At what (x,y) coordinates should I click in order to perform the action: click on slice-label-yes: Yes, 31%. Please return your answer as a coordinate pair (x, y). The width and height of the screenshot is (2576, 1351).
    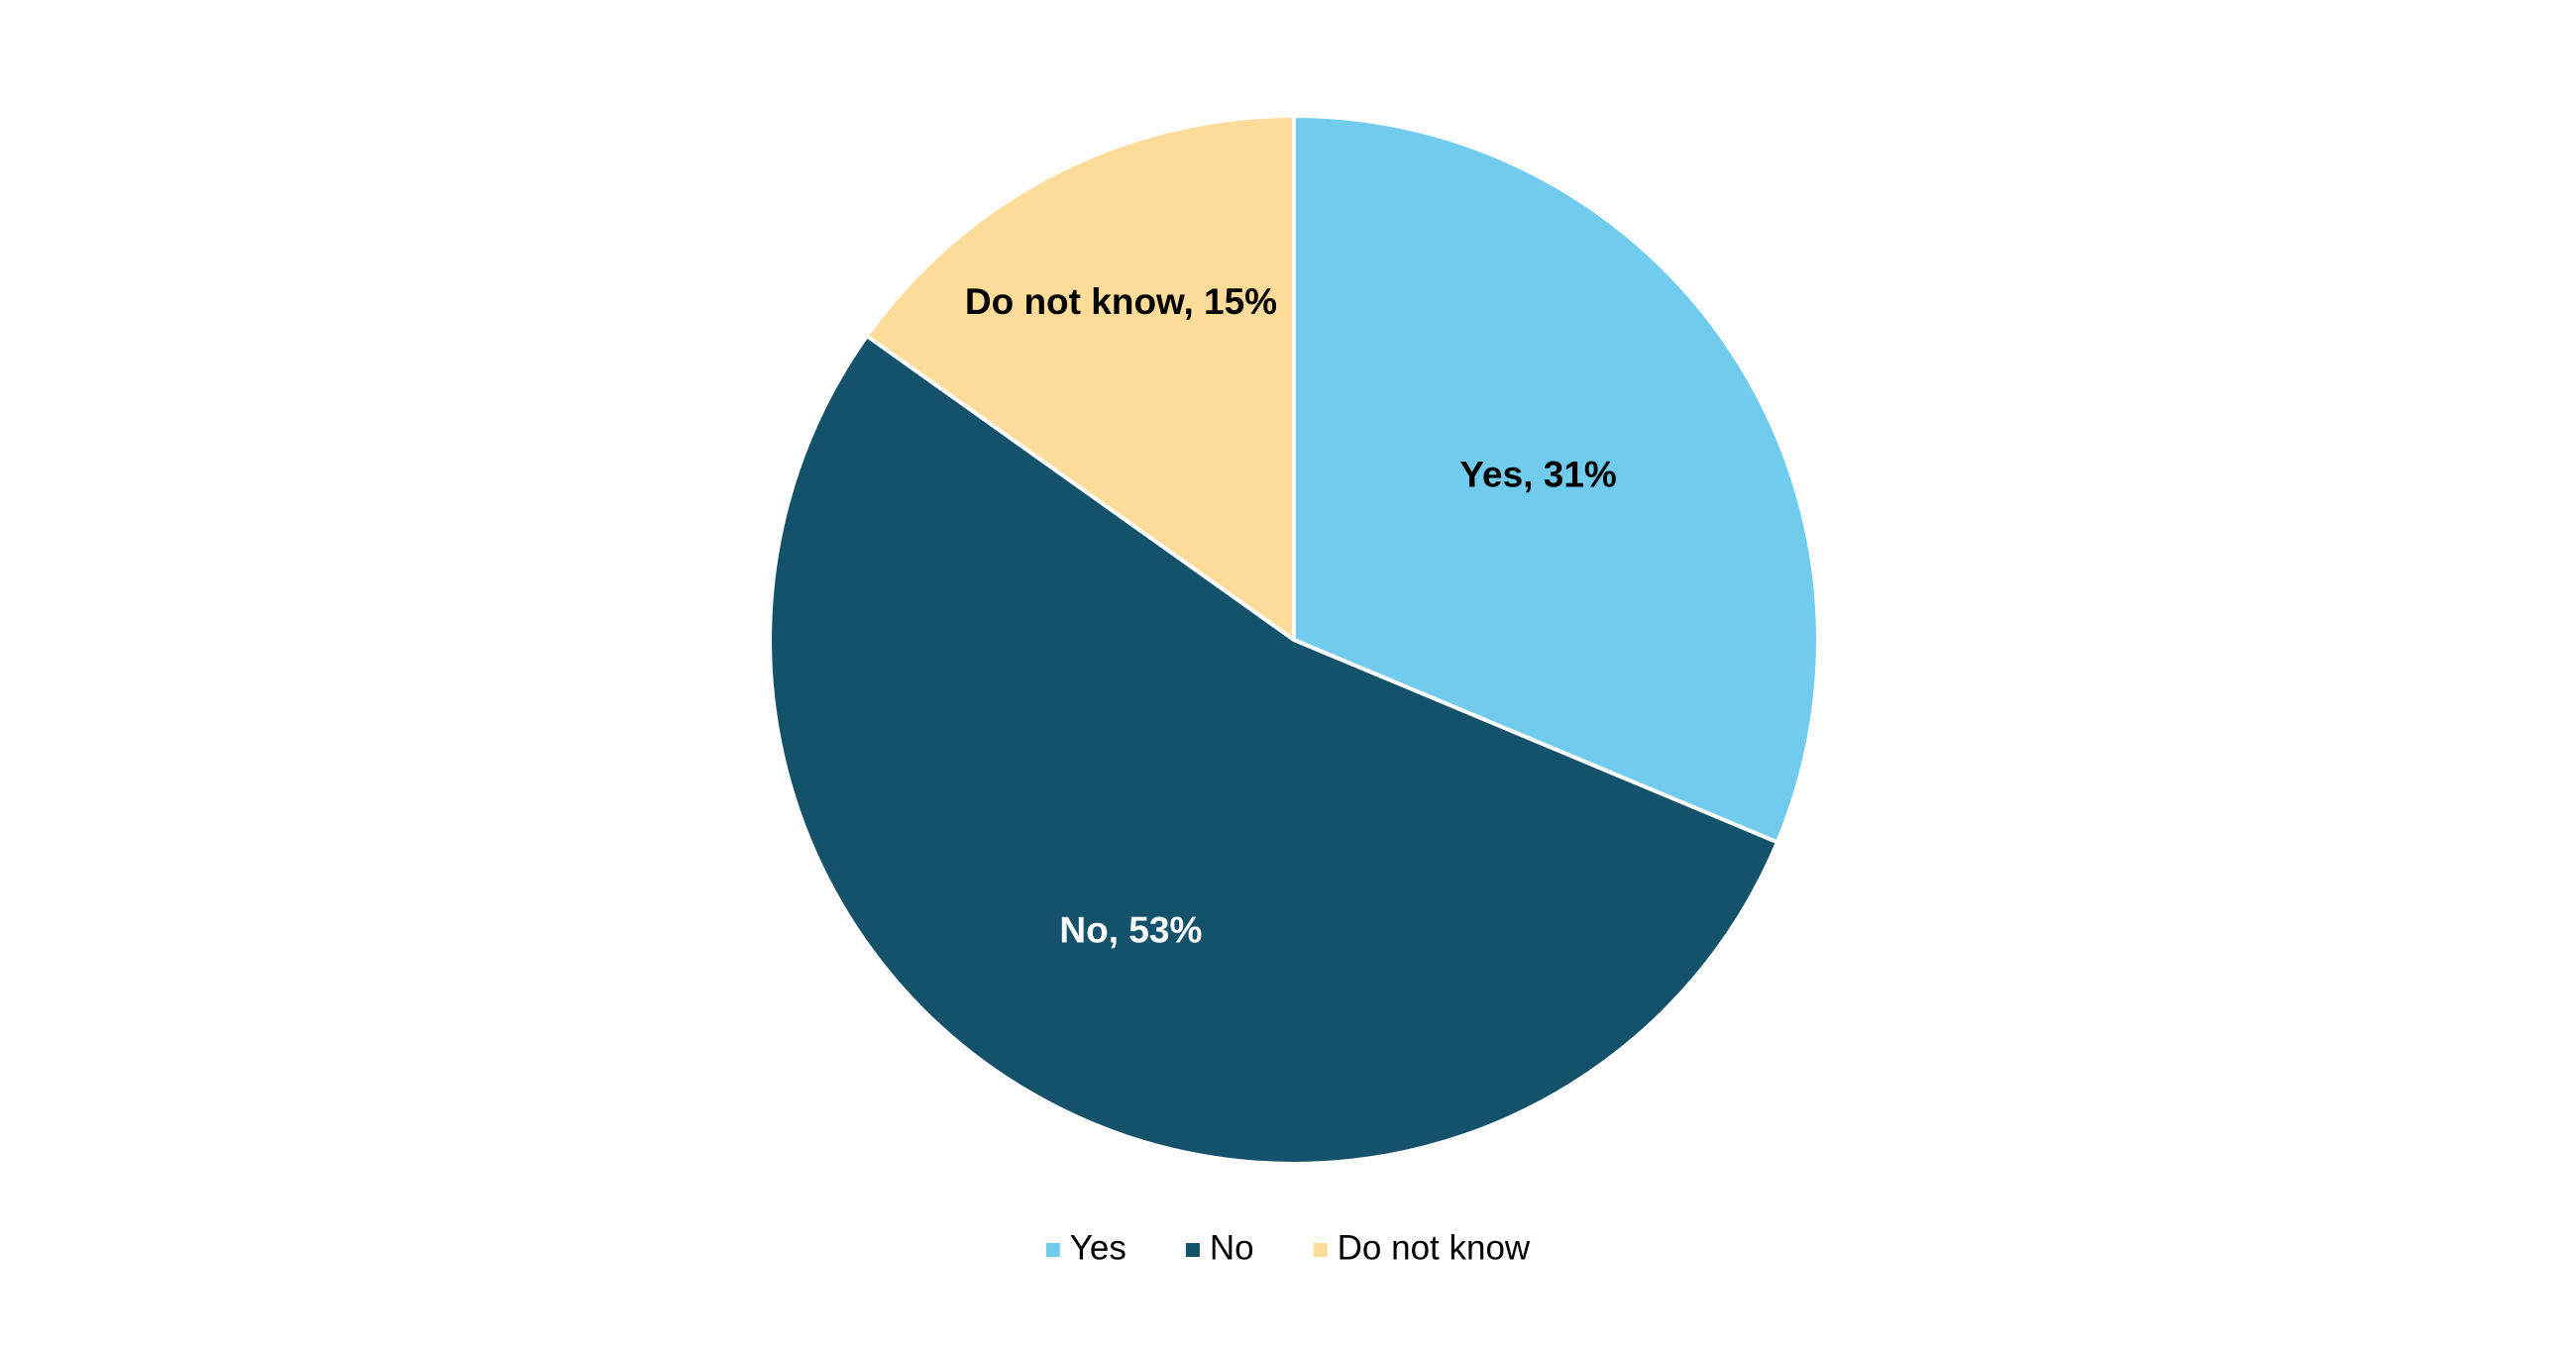
    Looking at the image, I should click on (1538, 475).